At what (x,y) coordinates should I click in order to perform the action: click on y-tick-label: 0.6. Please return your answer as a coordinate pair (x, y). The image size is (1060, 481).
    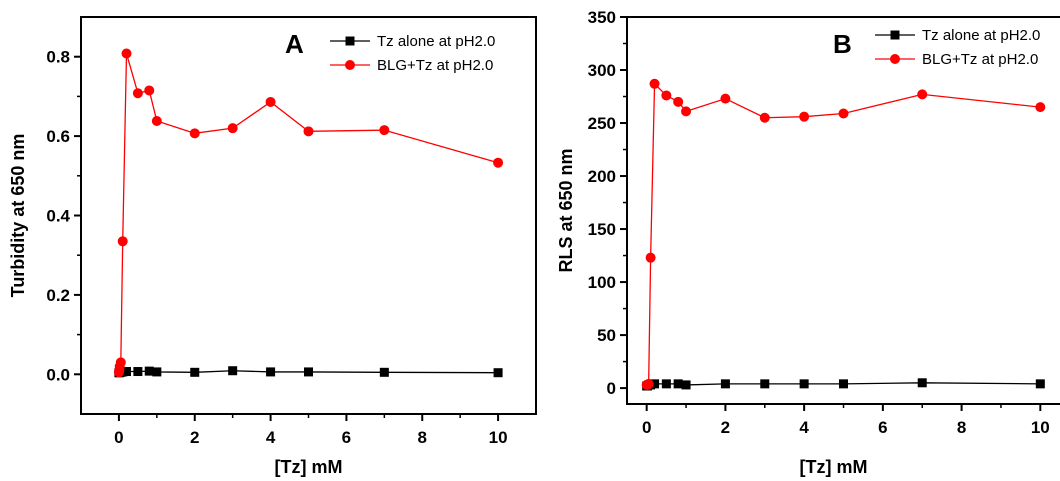
    Looking at the image, I should click on (58, 136).